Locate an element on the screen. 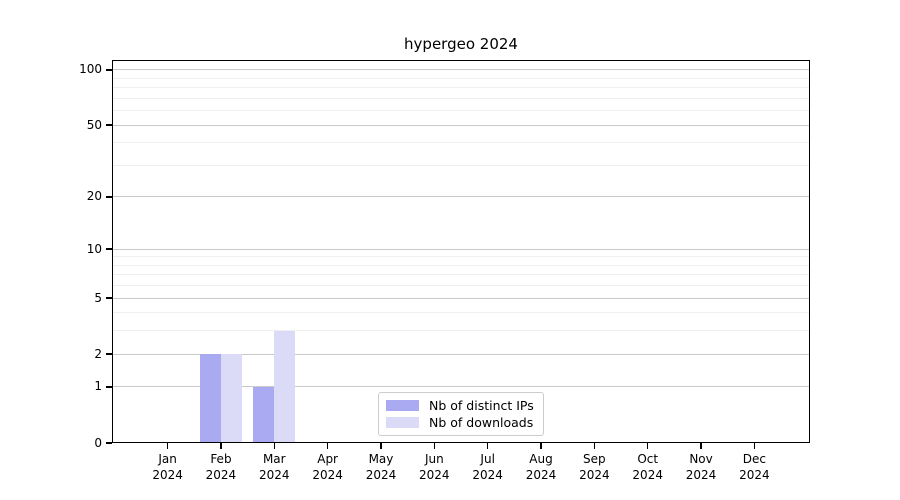 Image resolution: width=900 pixels, height=500 pixels. legend-item-downloads: Nb of downloads is located at coordinates (461, 422).